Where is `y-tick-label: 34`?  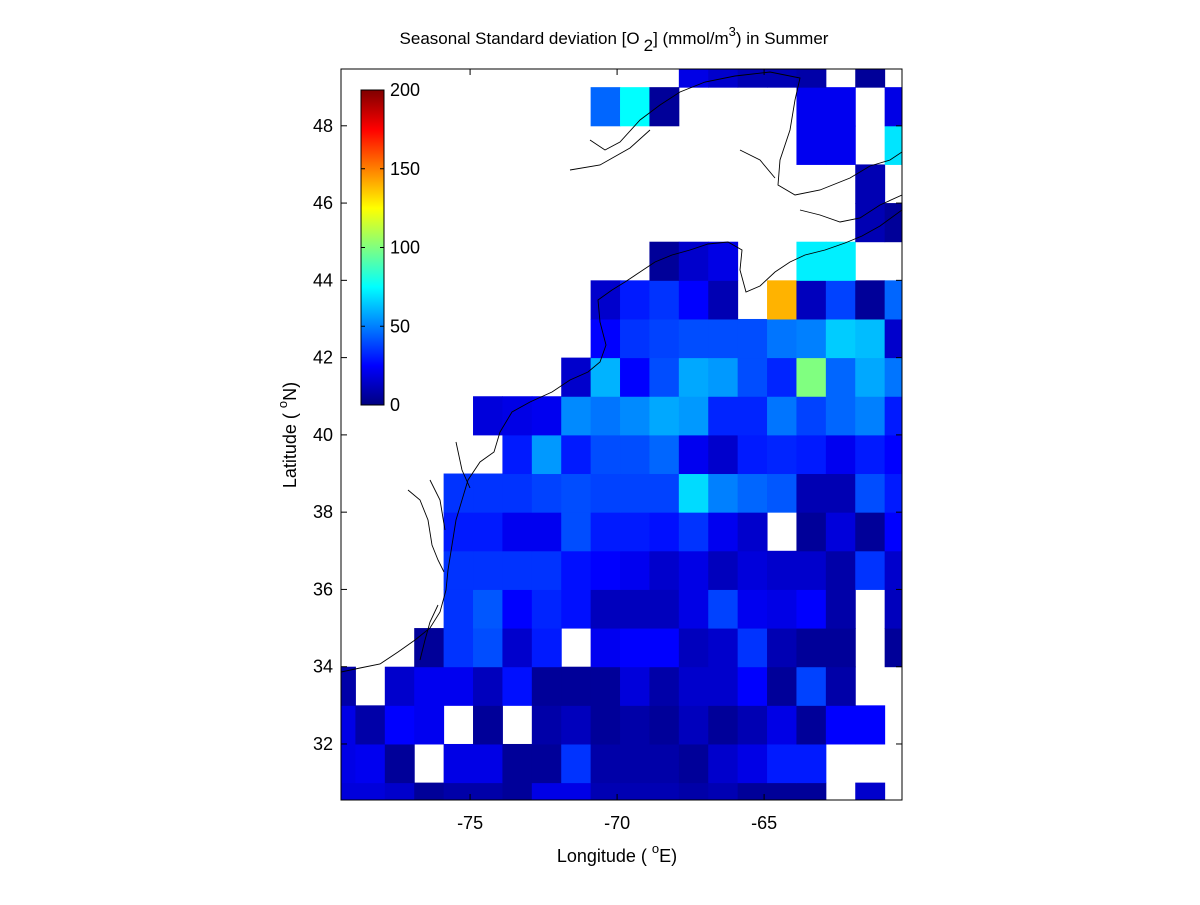 y-tick-label: 34 is located at coordinates (323, 667).